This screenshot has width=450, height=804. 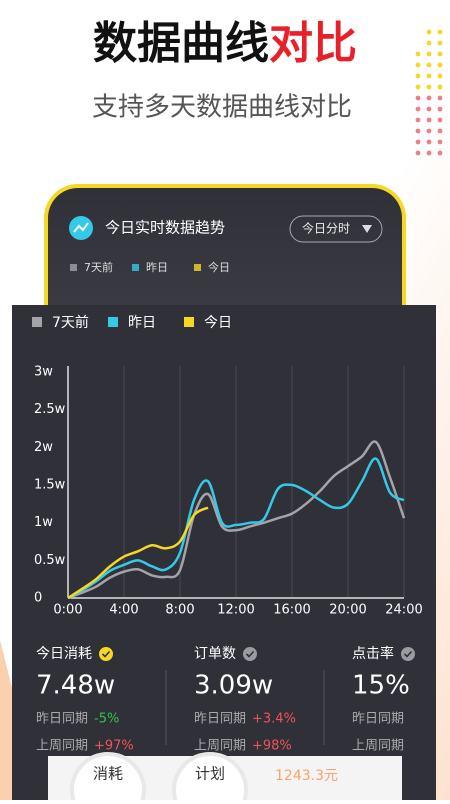 I want to click on y-tick-label: 1w, so click(x=43, y=522).